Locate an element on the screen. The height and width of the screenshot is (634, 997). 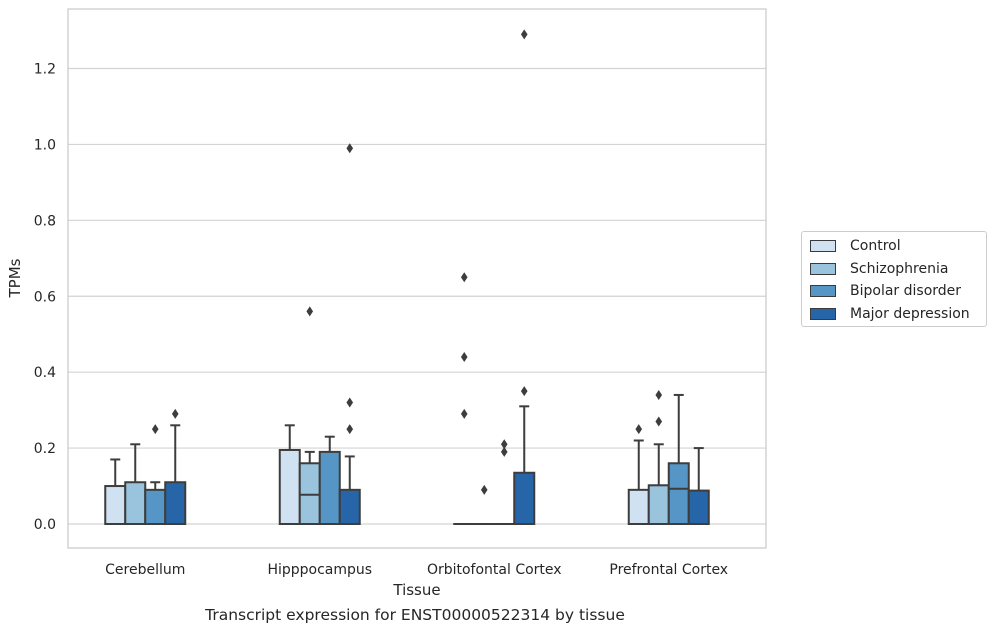
y-axis-label: TPMs is located at coordinates (15, 278).